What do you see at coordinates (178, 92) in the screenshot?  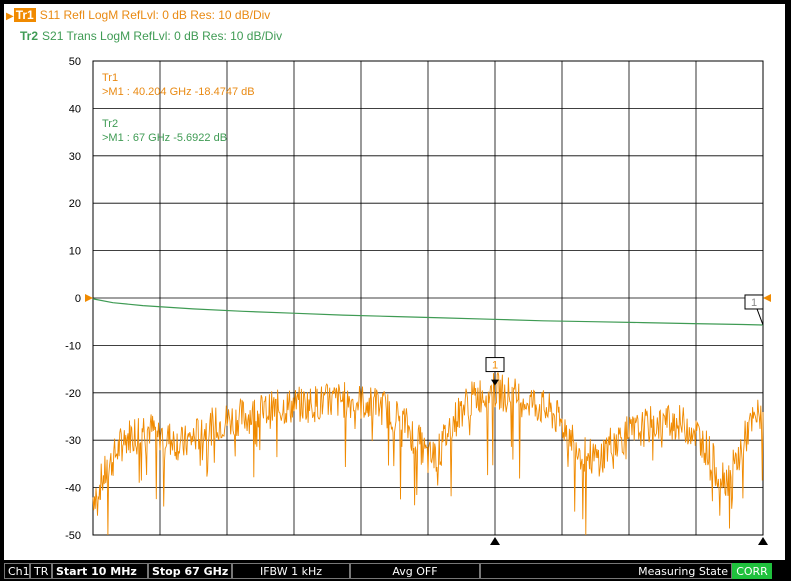 I see `marker-readout-tr1-value: >M1 : 40.204 GHz -18.4747 dB` at bounding box center [178, 92].